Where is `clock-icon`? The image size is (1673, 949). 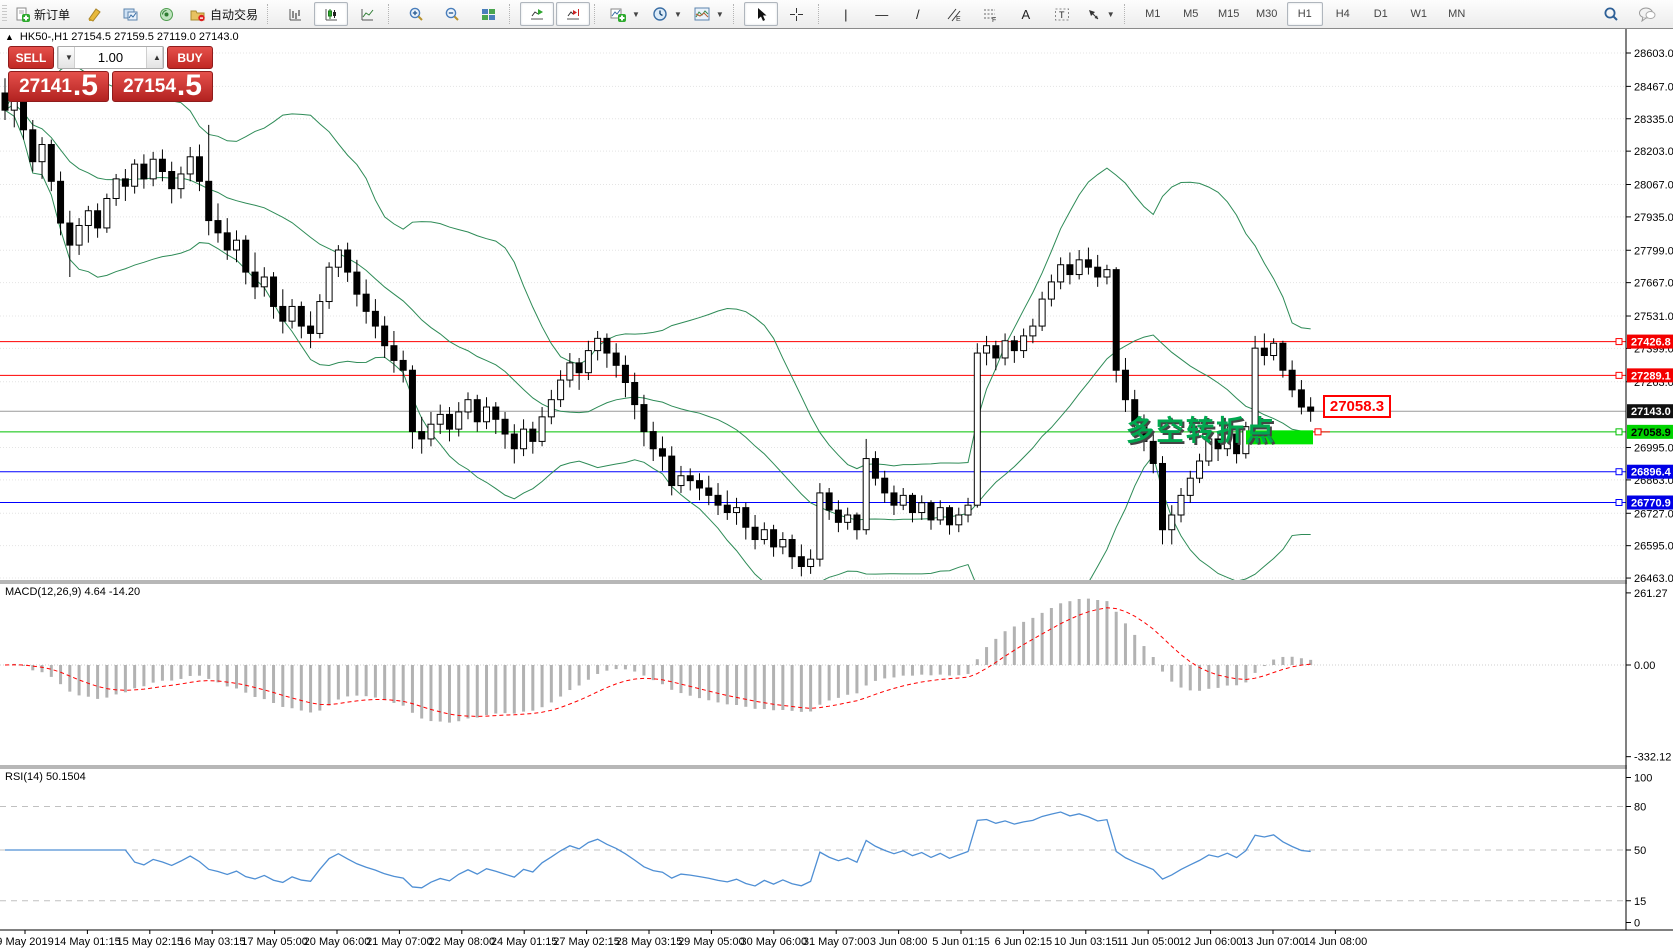 clock-icon is located at coordinates (660, 14).